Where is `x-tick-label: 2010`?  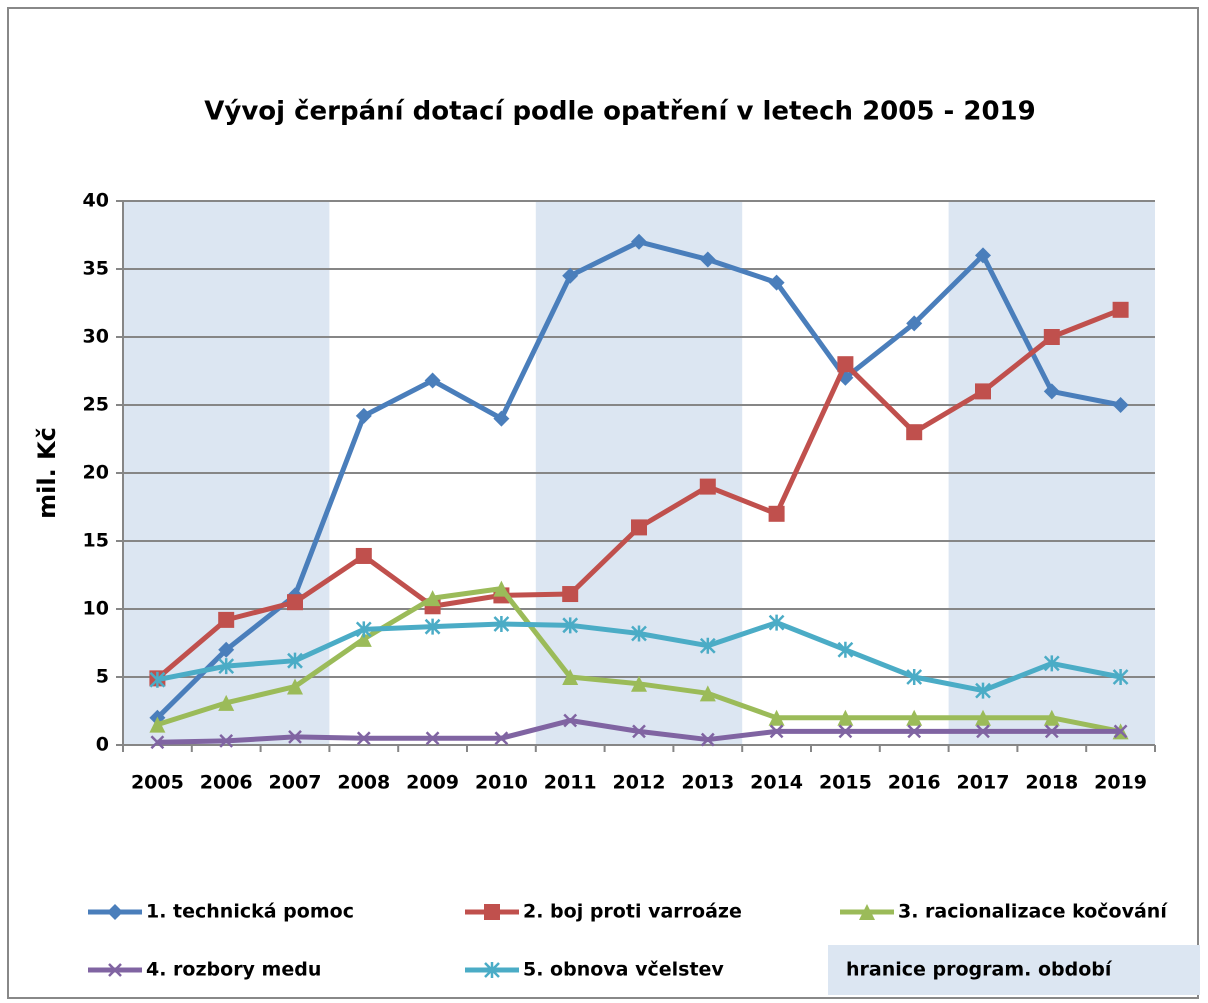
x-tick-label: 2010 is located at coordinates (501, 783).